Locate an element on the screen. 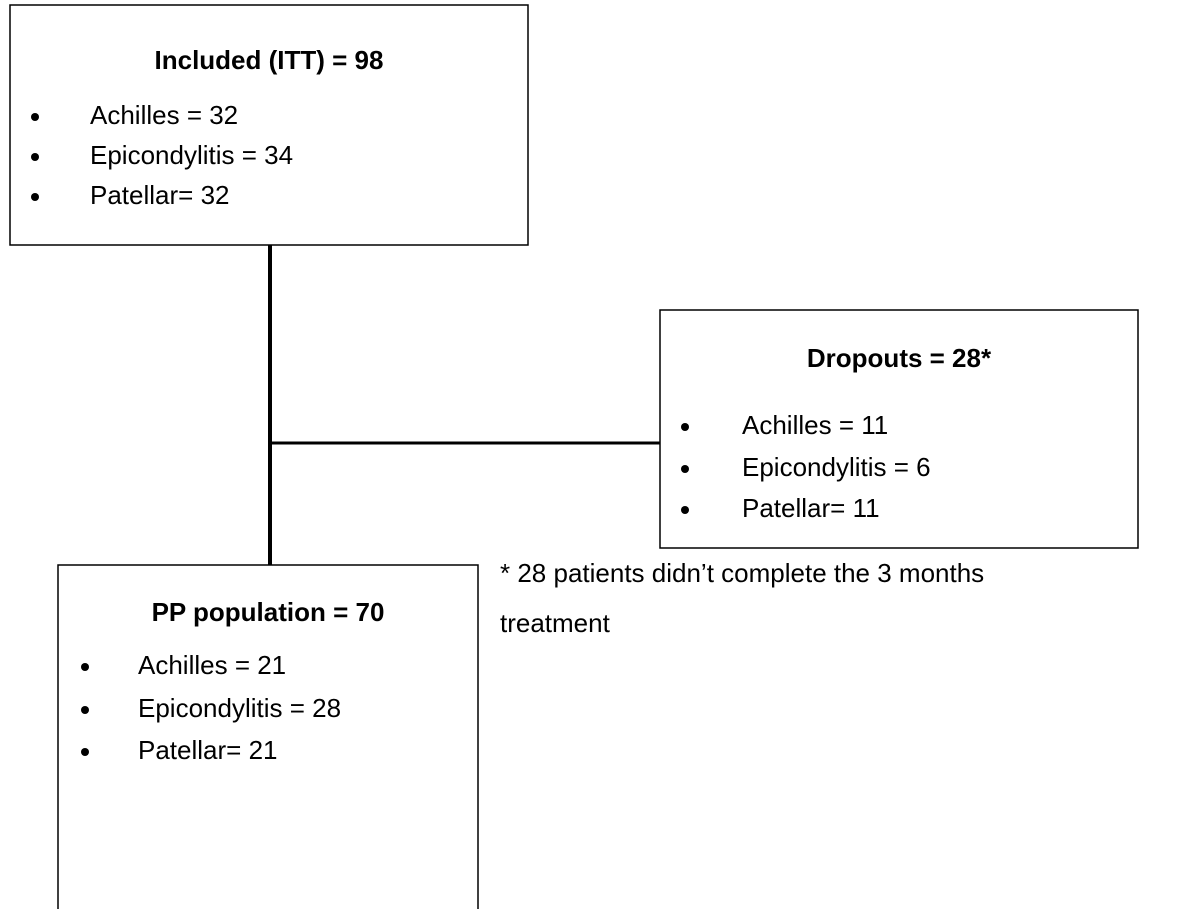  node-title: PP population = 70 is located at coordinates (268, 612).